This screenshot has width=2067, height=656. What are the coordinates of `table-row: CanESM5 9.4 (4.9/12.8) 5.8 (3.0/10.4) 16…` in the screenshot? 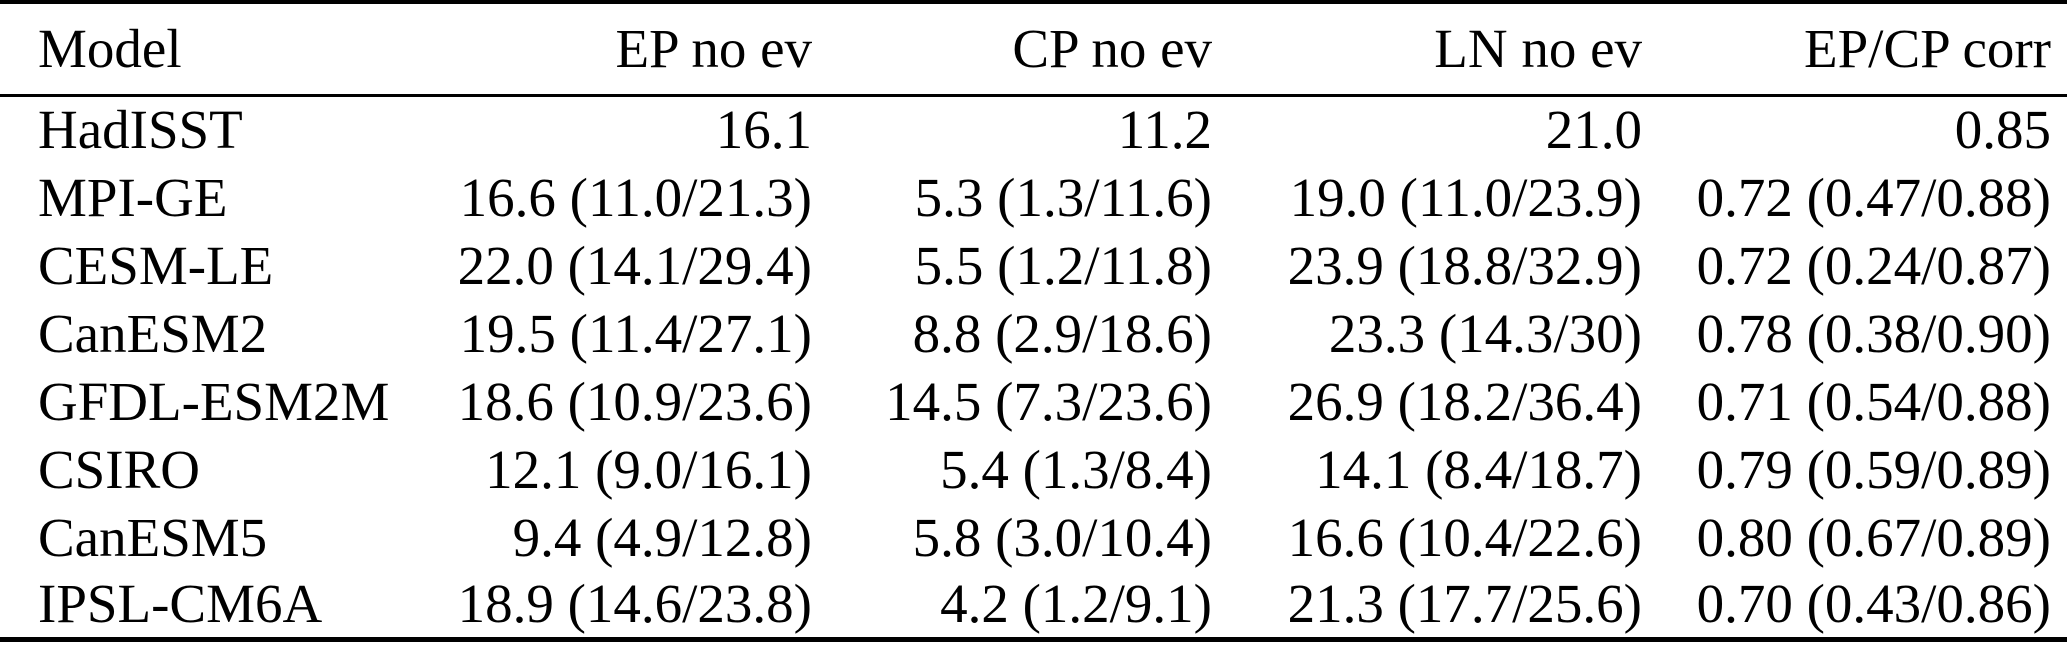 It's located at (1033, 537).